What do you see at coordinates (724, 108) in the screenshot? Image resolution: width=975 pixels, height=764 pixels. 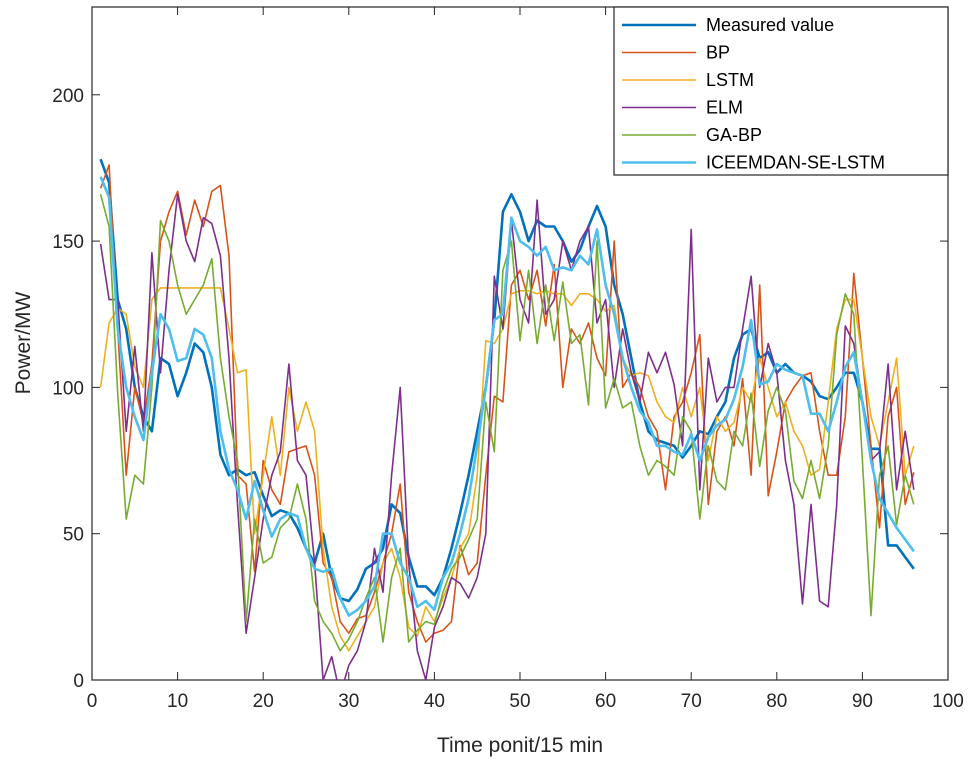 I see `legend-label: ELM` at bounding box center [724, 108].